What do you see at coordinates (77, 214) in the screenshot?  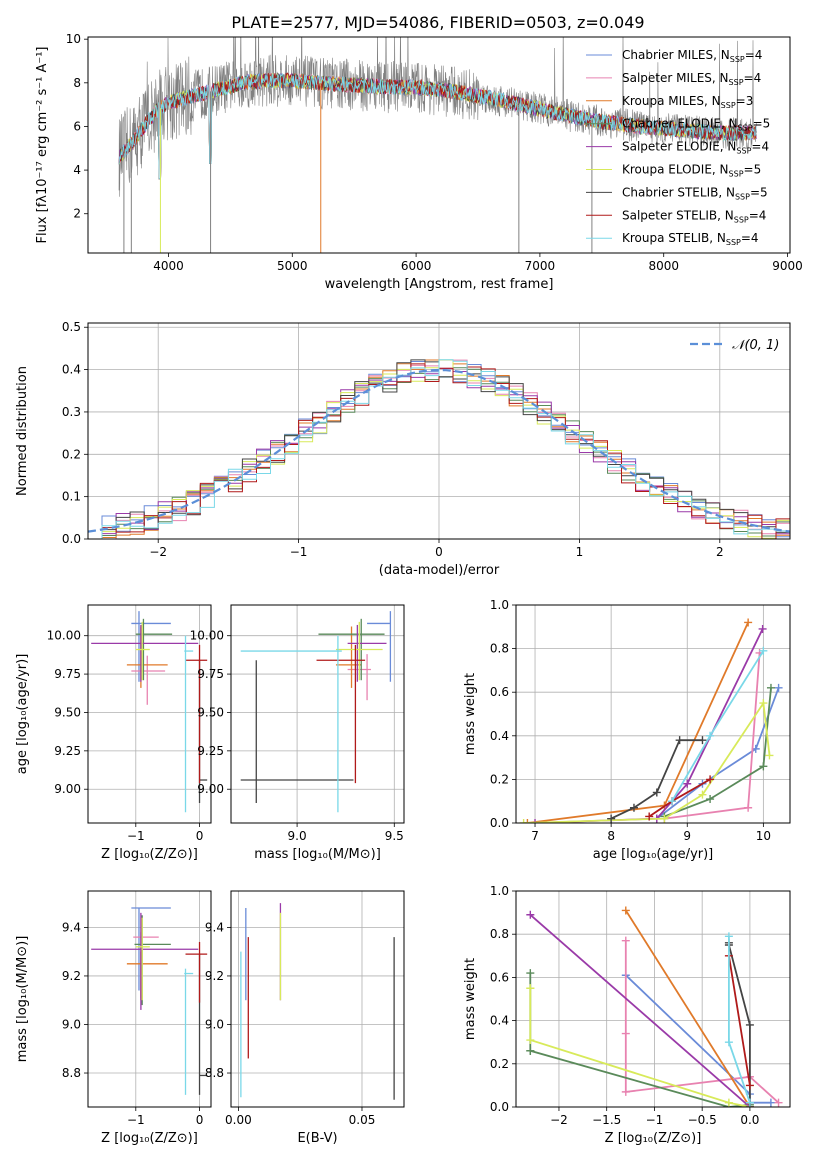 I see `y-tick-label: 2` at bounding box center [77, 214].